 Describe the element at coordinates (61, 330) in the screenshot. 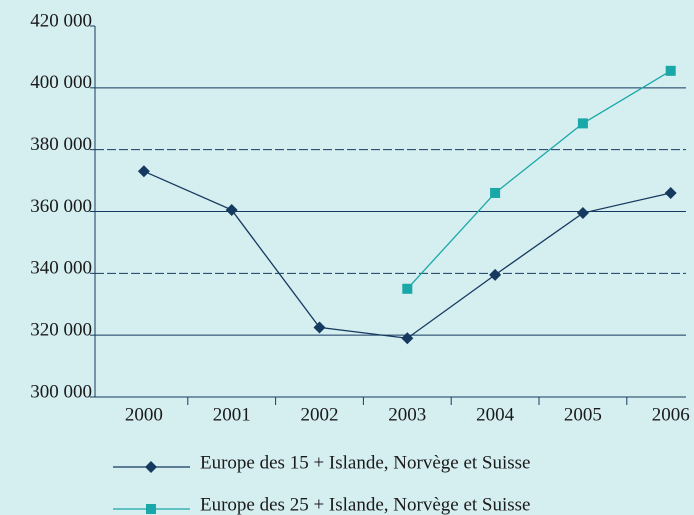

I see `y-tick-label: 320 000` at that location.